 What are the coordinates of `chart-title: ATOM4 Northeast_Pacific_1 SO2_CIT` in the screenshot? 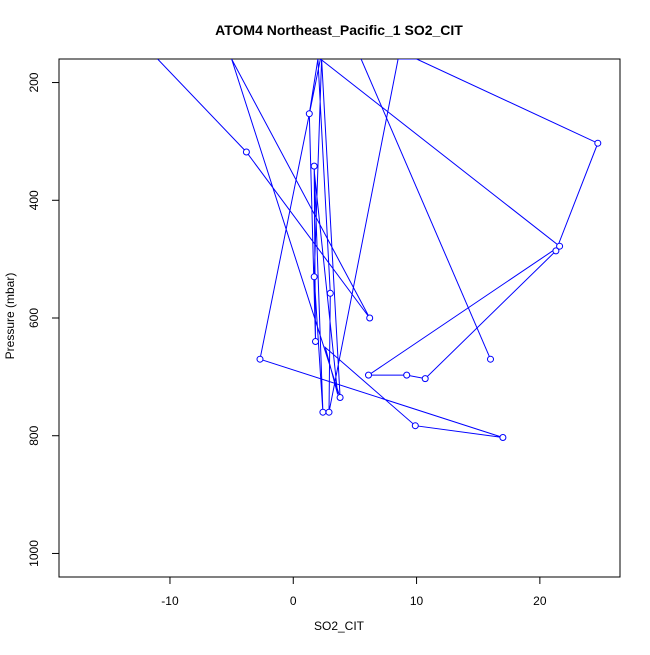 It's located at (339, 30).